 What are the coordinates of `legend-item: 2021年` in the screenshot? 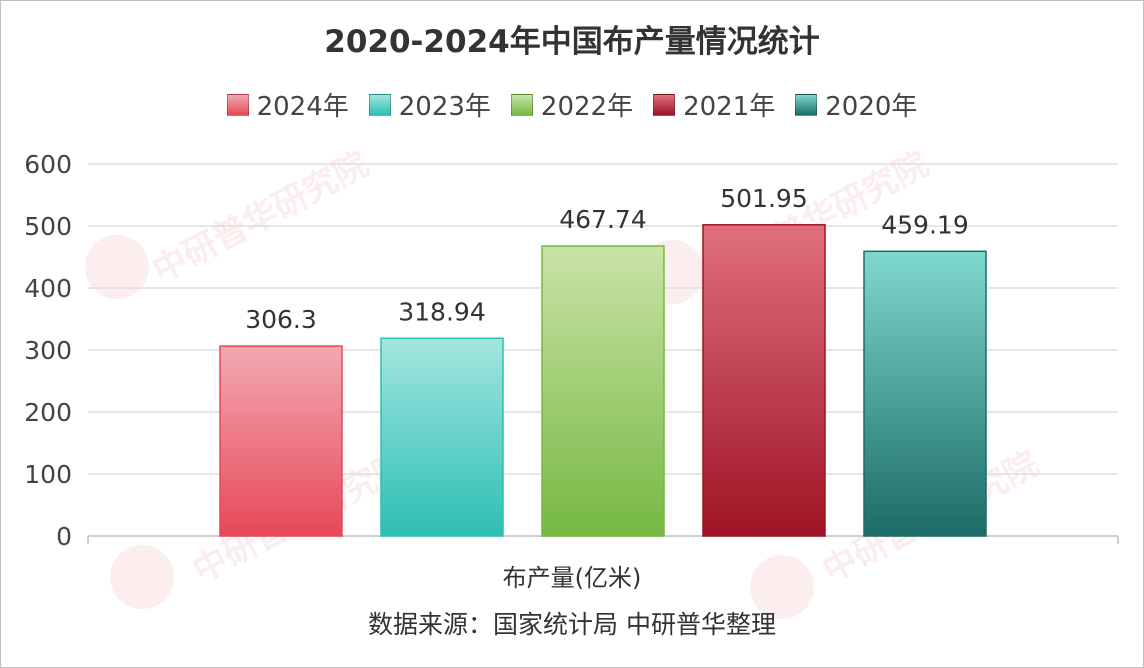 It's located at (714, 104).